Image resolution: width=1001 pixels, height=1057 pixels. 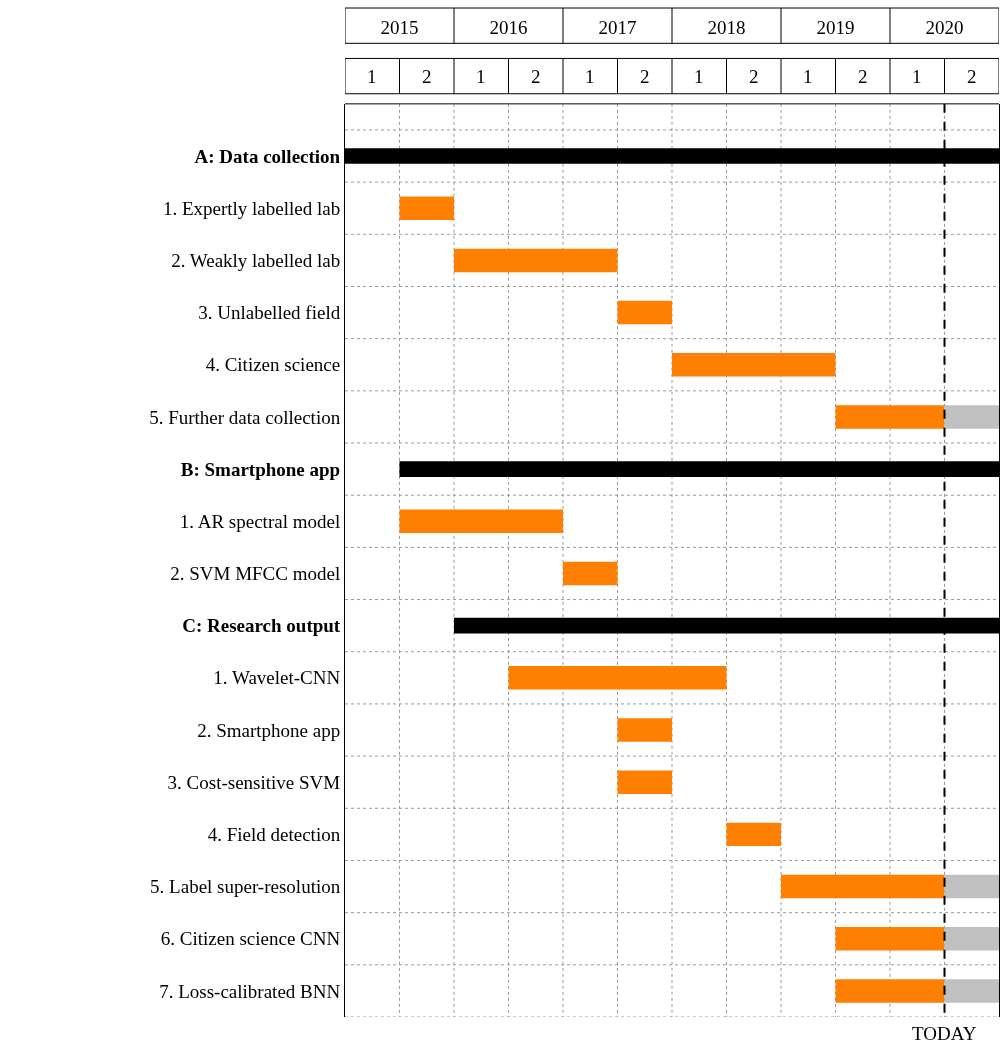 What do you see at coordinates (260, 521) in the screenshot?
I see `y-tick-label: 1. AR spectral model` at bounding box center [260, 521].